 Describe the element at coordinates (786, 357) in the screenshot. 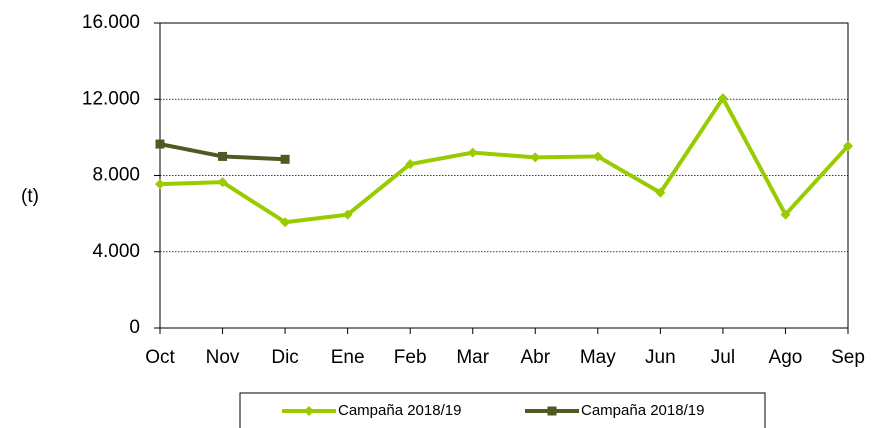

I see `x-tick-label: Ago` at that location.